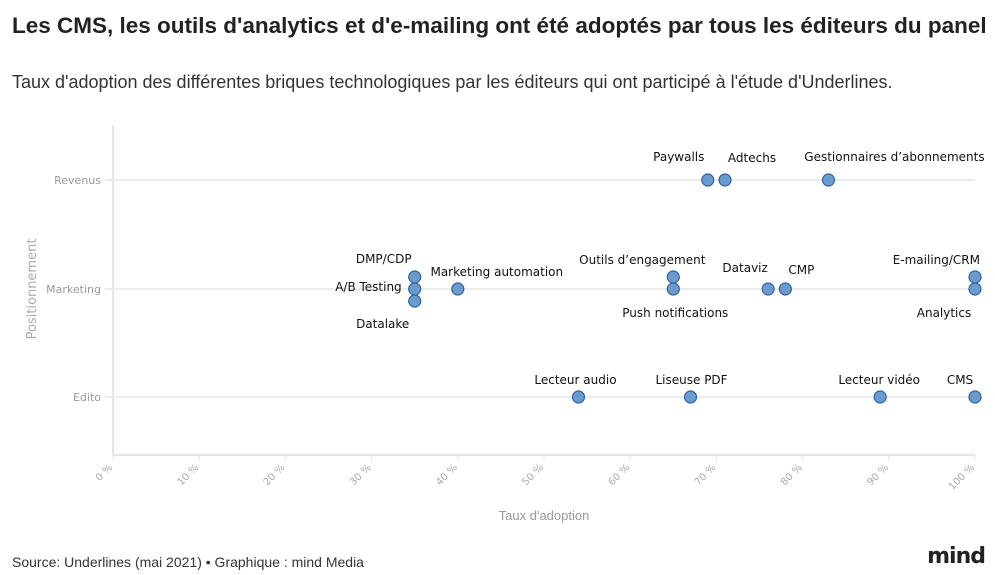  What do you see at coordinates (104, 472) in the screenshot?
I see `x-tick-label: 0 %` at bounding box center [104, 472].